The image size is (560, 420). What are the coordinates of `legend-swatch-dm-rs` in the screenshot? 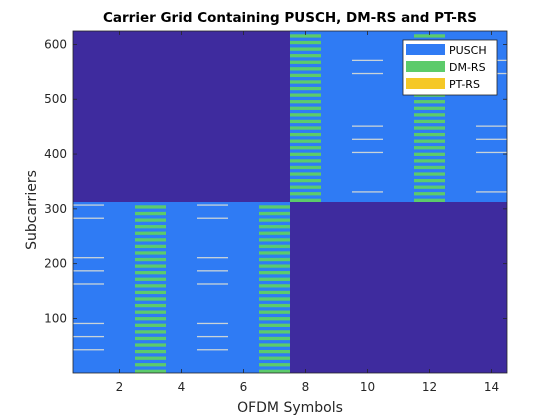 It's located at (425, 66).